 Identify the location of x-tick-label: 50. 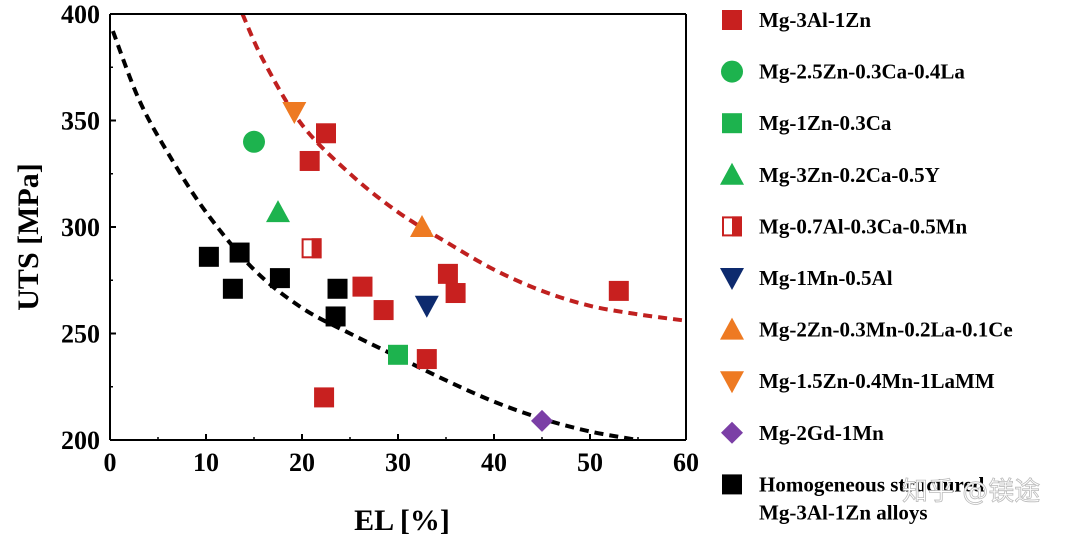
(590, 462).